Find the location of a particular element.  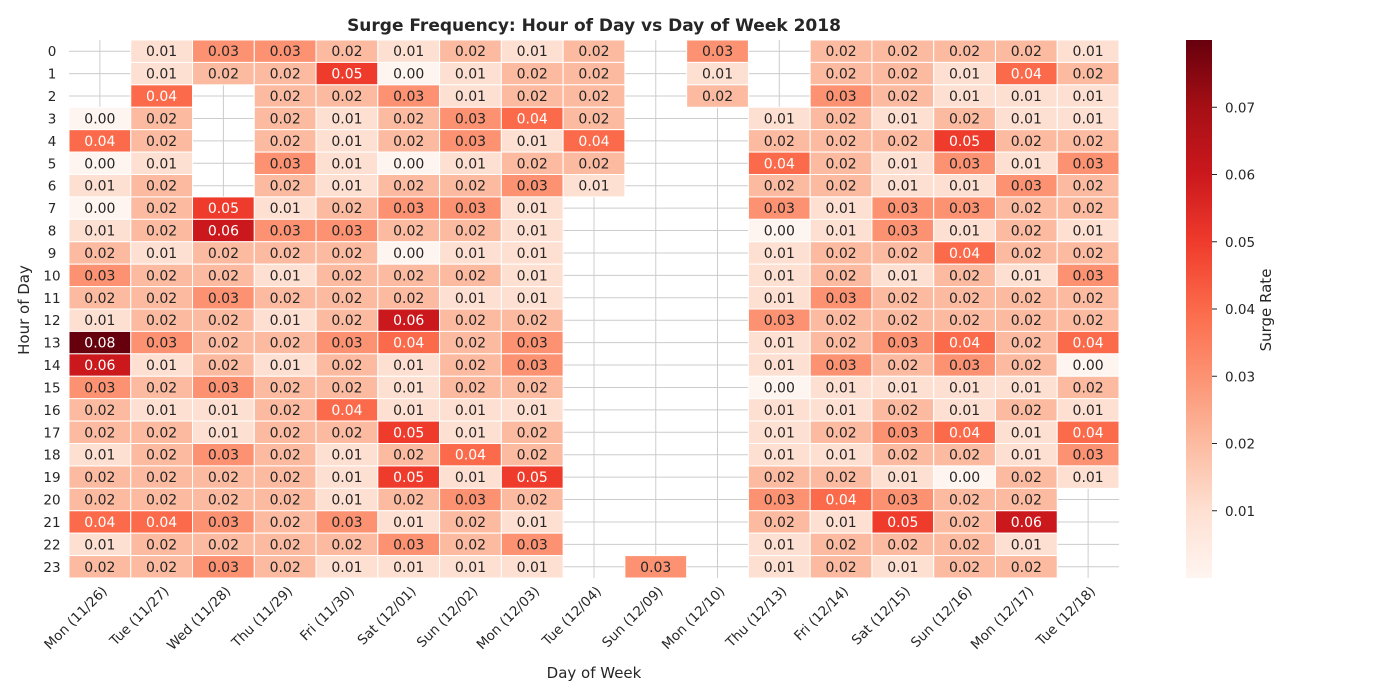

x-tick-label: Mon (12/03) is located at coordinates (508, 618).